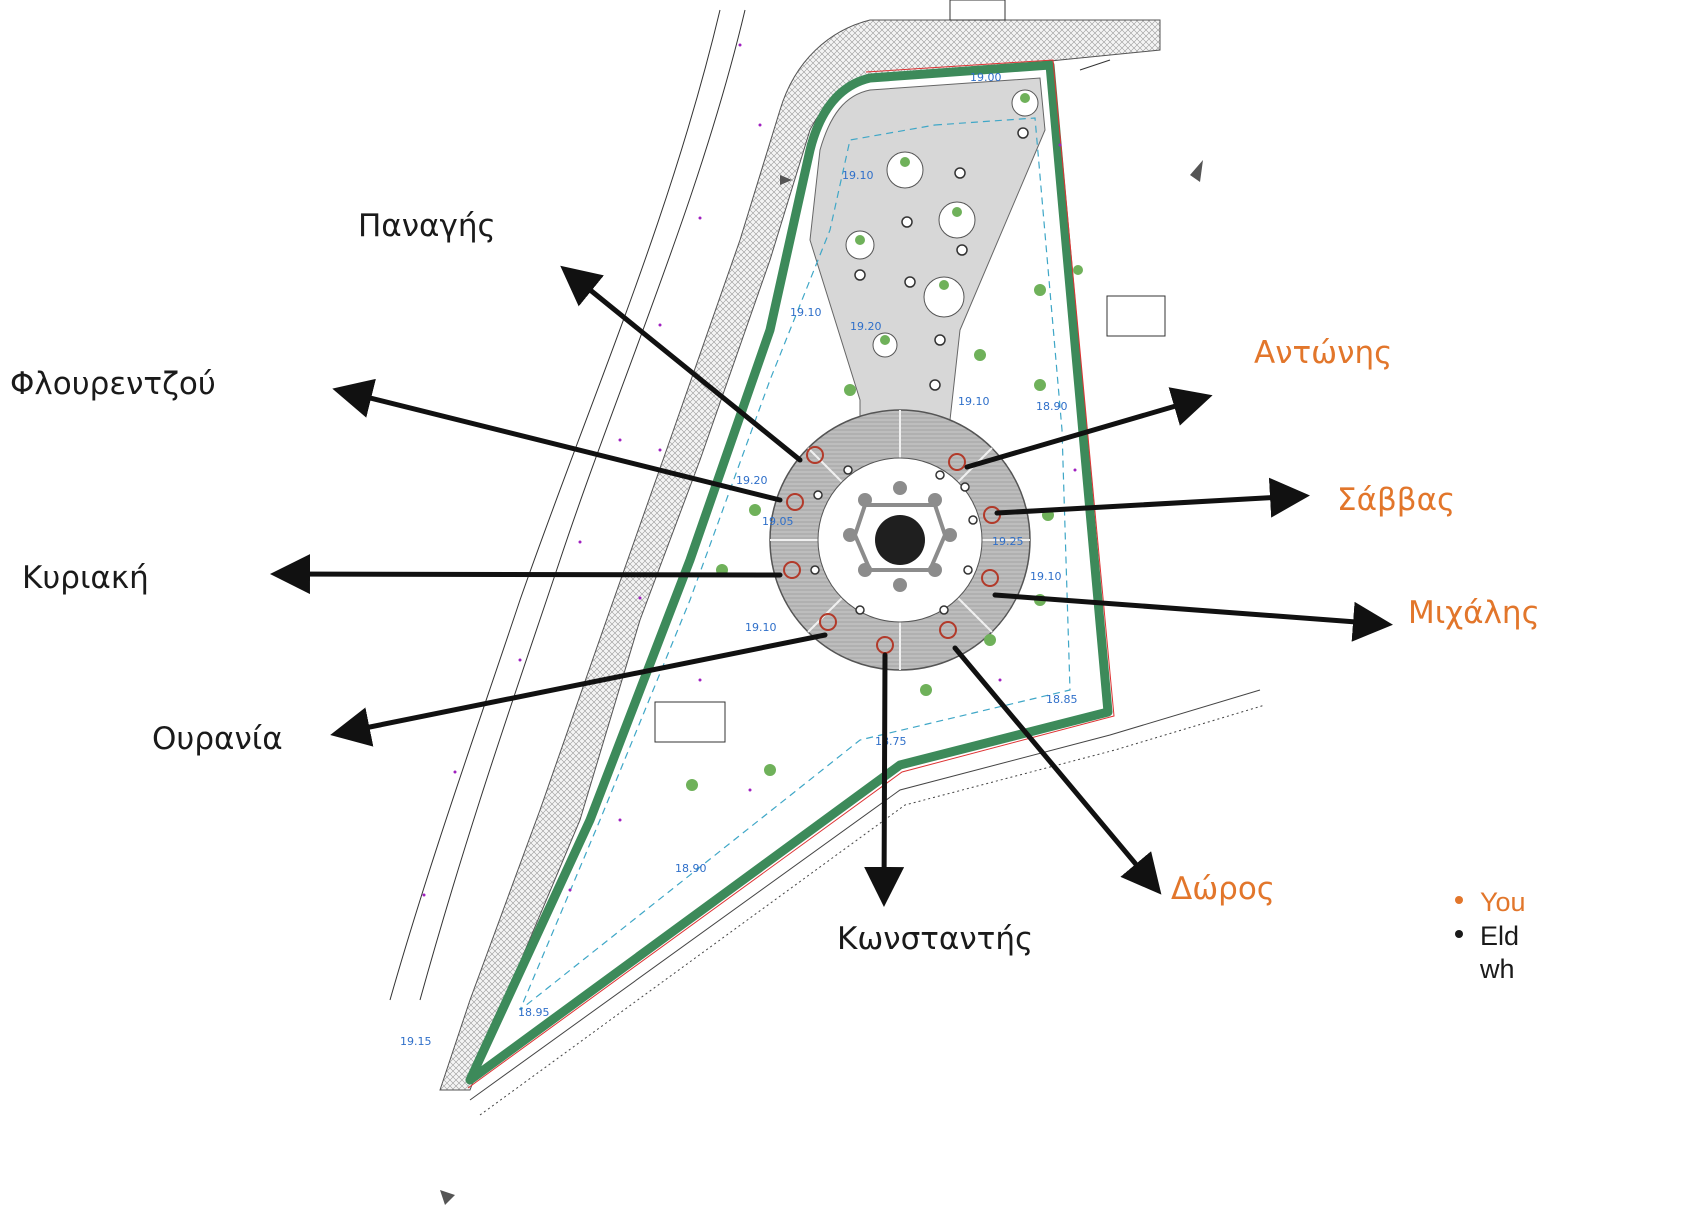  Describe the element at coordinates (1088, 428) in the screenshot. I see `arrow-antonis` at that location.